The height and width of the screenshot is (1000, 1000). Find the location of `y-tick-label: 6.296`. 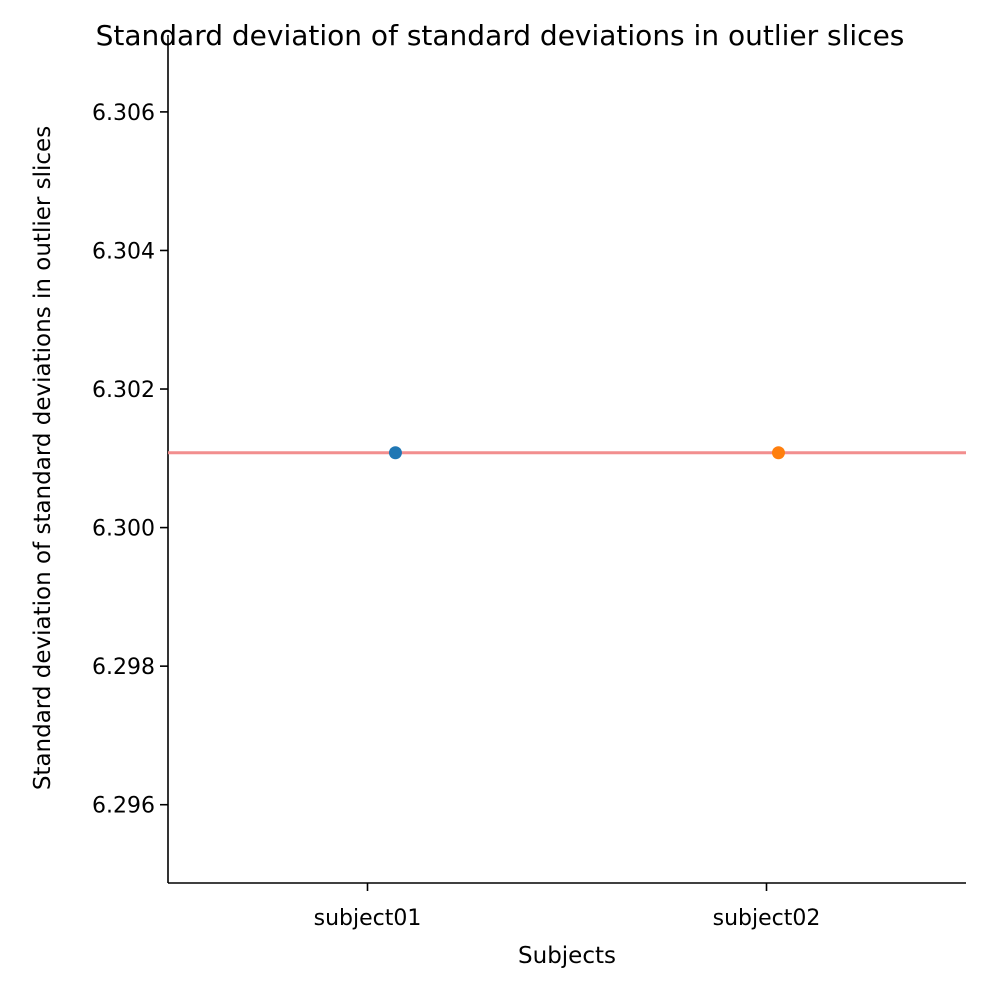

y-tick-label: 6.296 is located at coordinates (123, 806).